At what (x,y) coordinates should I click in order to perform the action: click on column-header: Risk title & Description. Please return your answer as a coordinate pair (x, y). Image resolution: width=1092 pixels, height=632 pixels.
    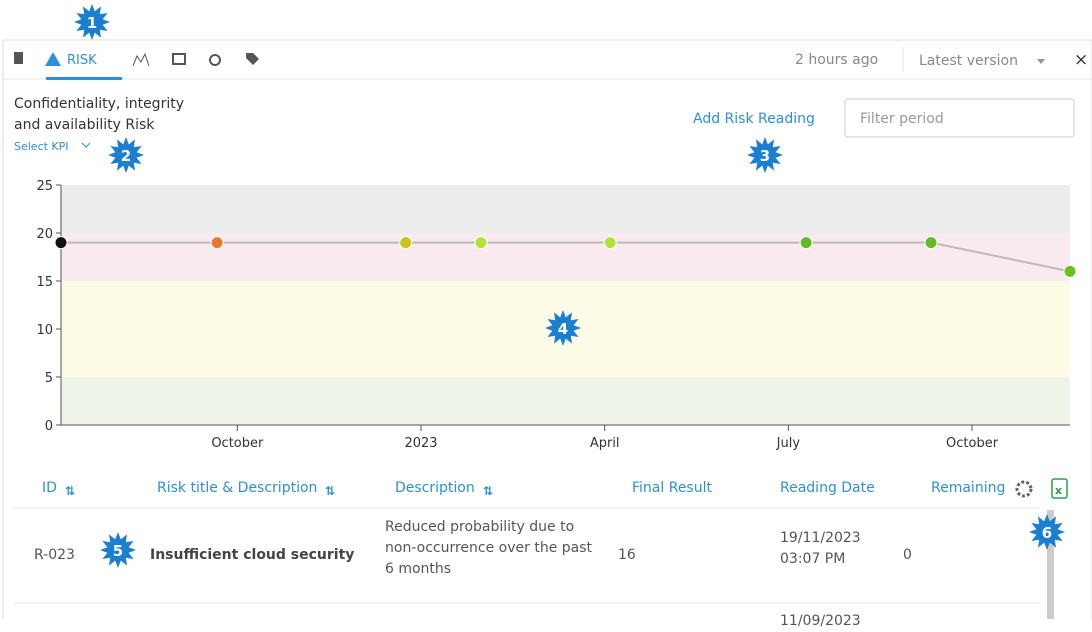
    Looking at the image, I should click on (237, 488).